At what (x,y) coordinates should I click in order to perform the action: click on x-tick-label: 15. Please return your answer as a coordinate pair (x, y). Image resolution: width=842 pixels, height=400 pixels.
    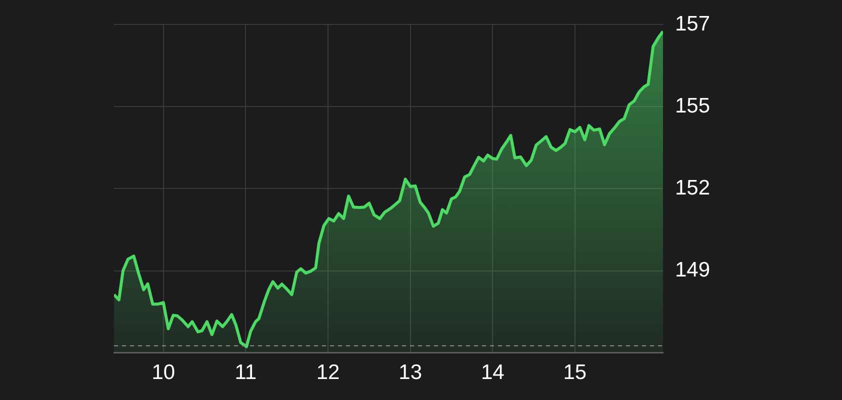
    Looking at the image, I should click on (575, 372).